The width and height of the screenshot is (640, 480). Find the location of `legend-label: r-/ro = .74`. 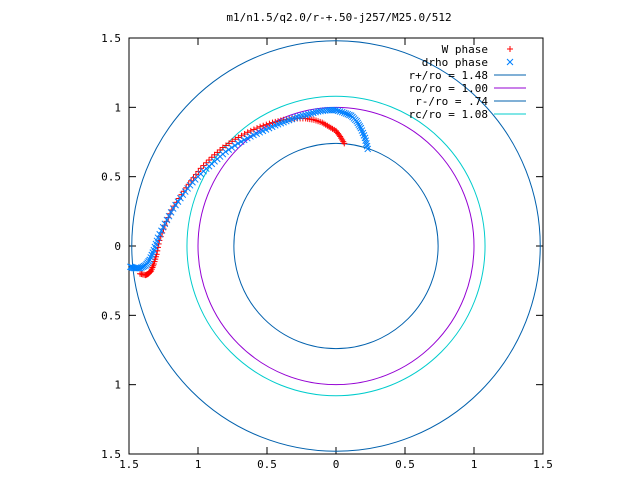

legend-label: r-/ro = .74 is located at coordinates (451, 101).